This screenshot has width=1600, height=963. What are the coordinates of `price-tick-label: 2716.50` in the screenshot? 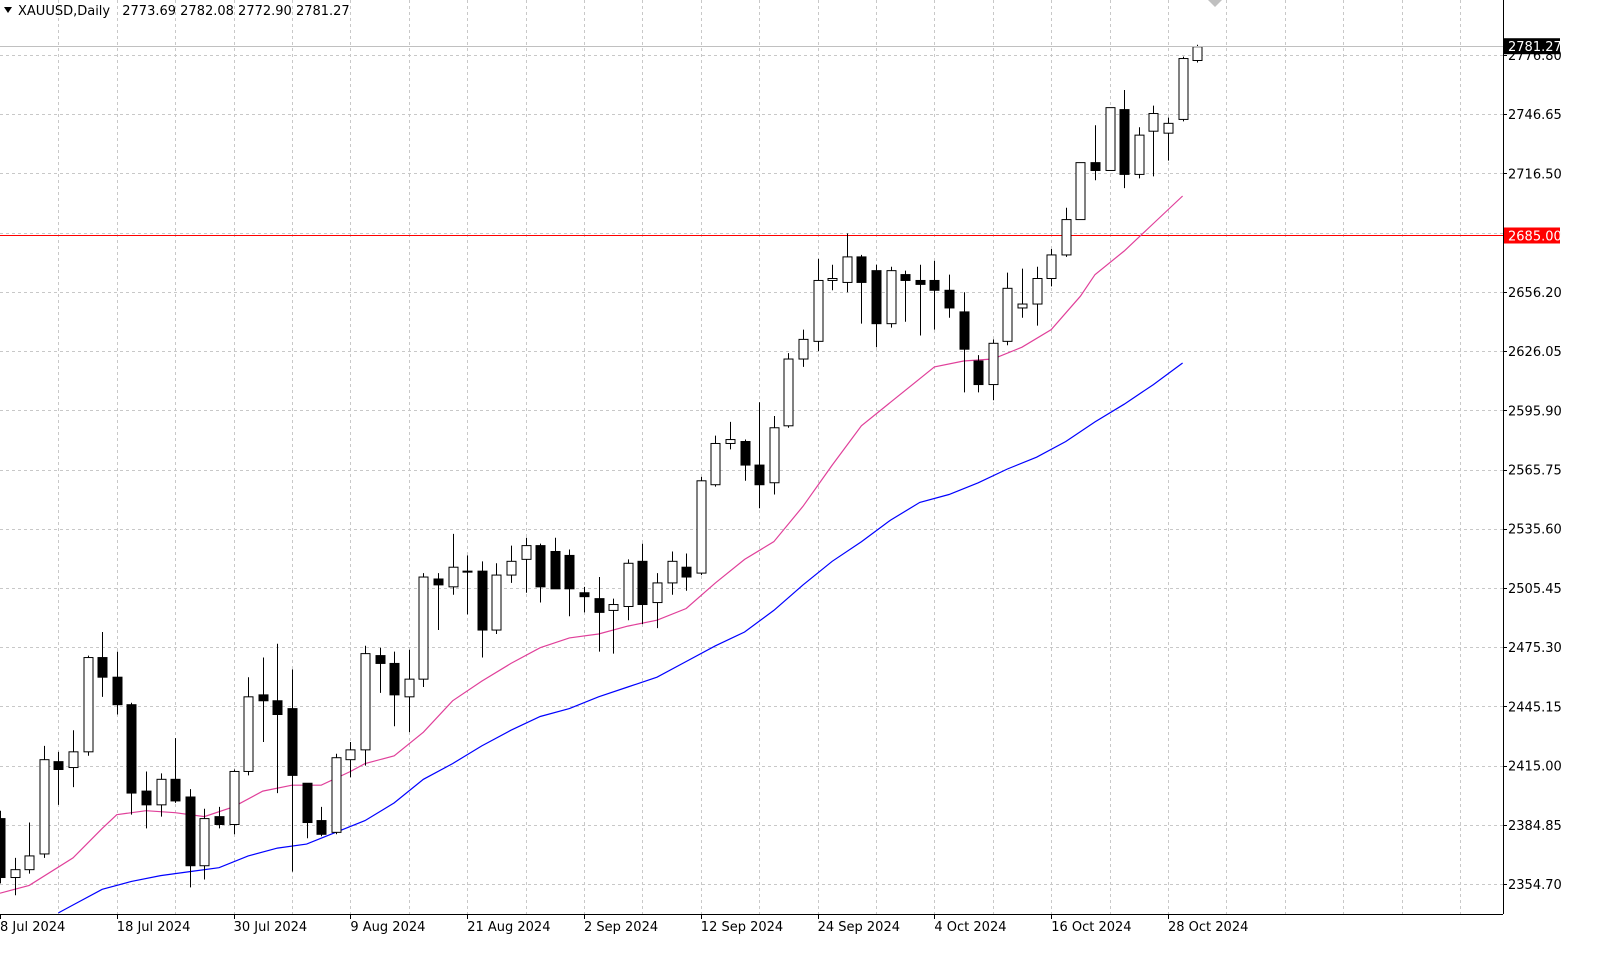 It's located at (1535, 174).